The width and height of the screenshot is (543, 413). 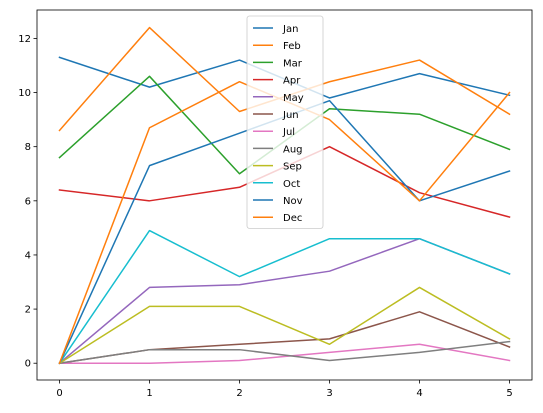 I want to click on x-tick-label: 5, so click(x=509, y=393).